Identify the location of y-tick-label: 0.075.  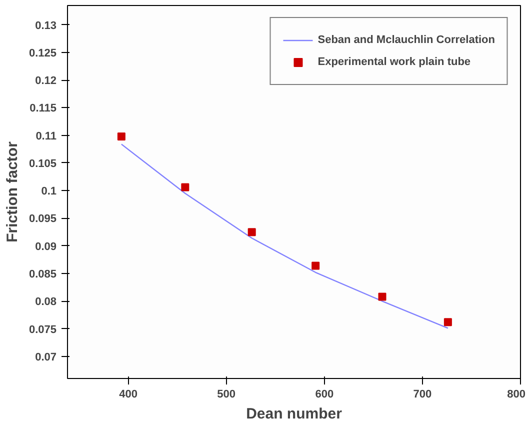
(42, 330).